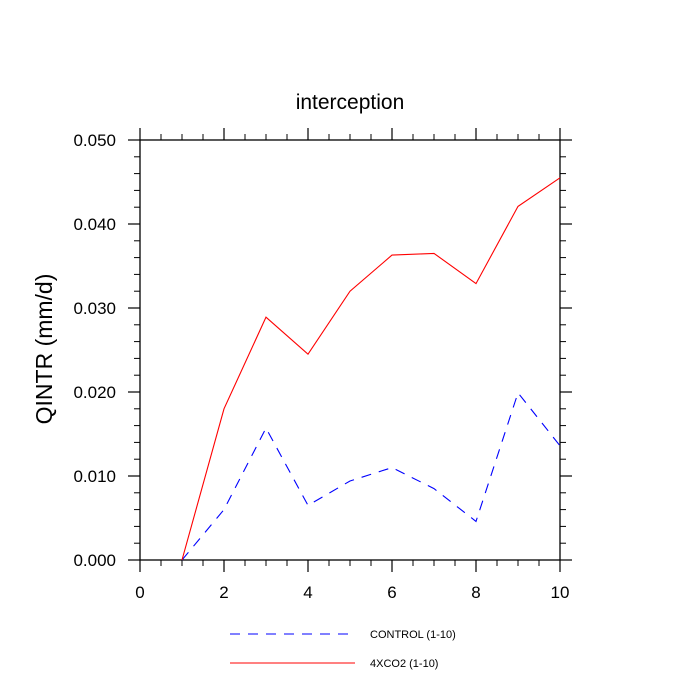  What do you see at coordinates (223, 592) in the screenshot?
I see `x-tick-label: 2` at bounding box center [223, 592].